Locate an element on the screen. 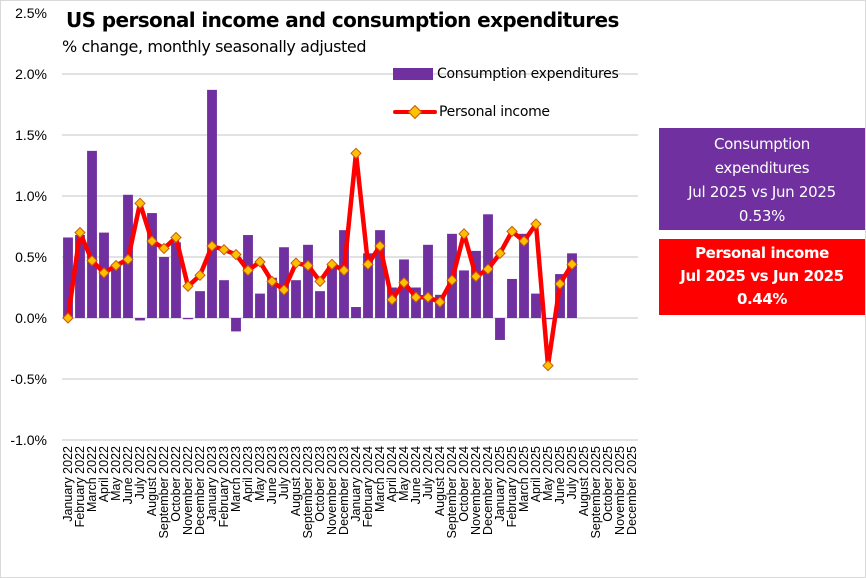 This screenshot has height=578, width=866. x-tick-label: May 2022 is located at coordinates (116, 473).